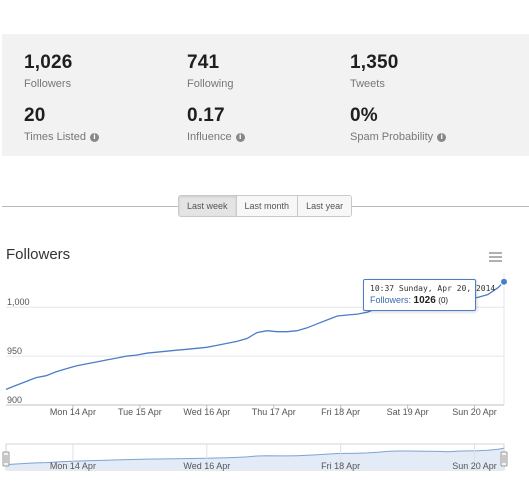  Describe the element at coordinates (430, 71) in the screenshot. I see `stat-tweets: 1,350 Tweets` at that location.